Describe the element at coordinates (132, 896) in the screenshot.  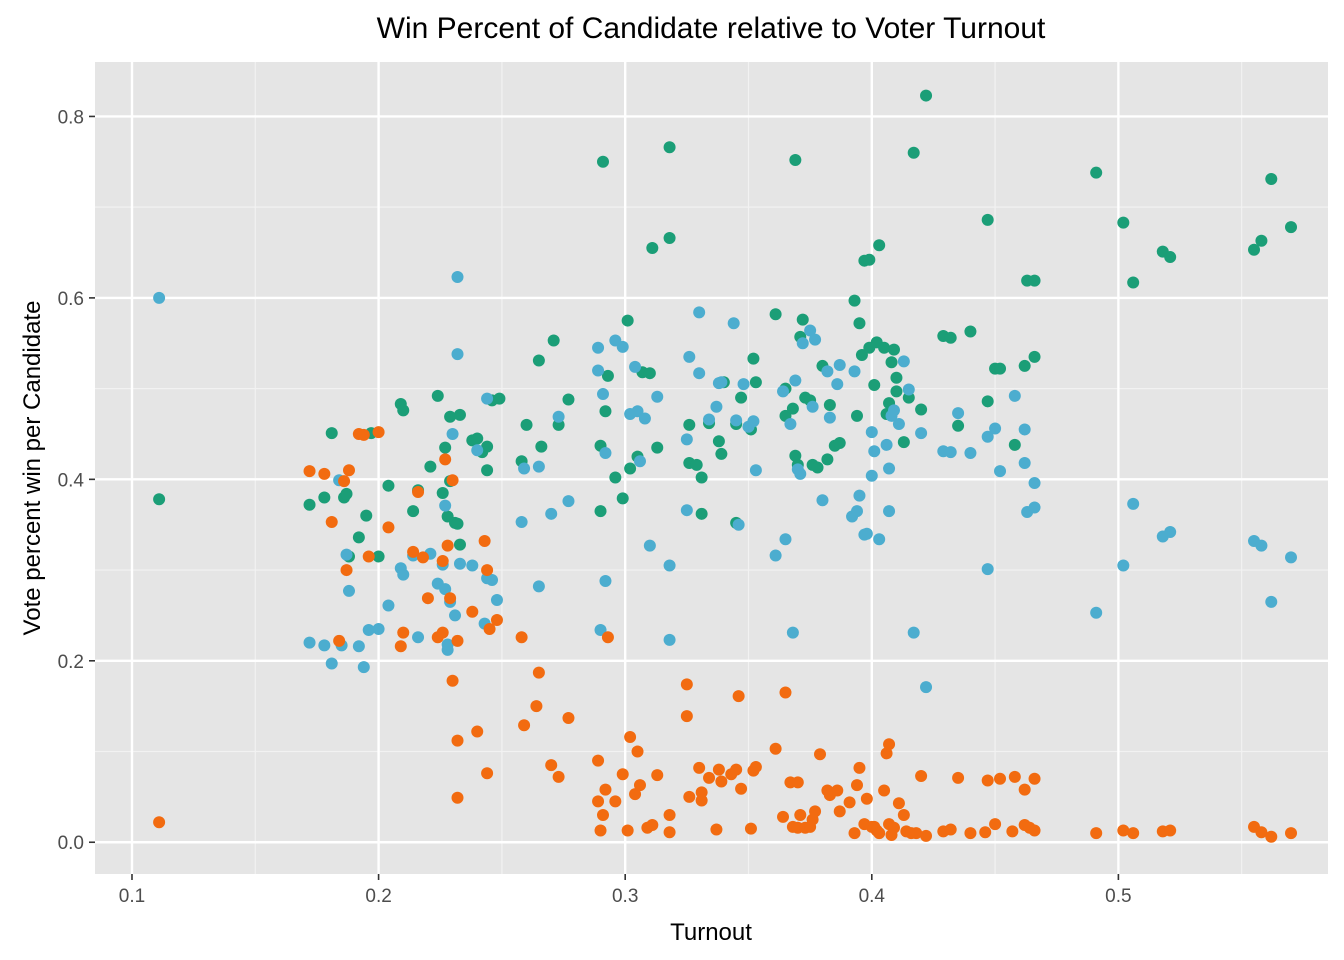
I see `x-tick-label: 0.1` at that location.